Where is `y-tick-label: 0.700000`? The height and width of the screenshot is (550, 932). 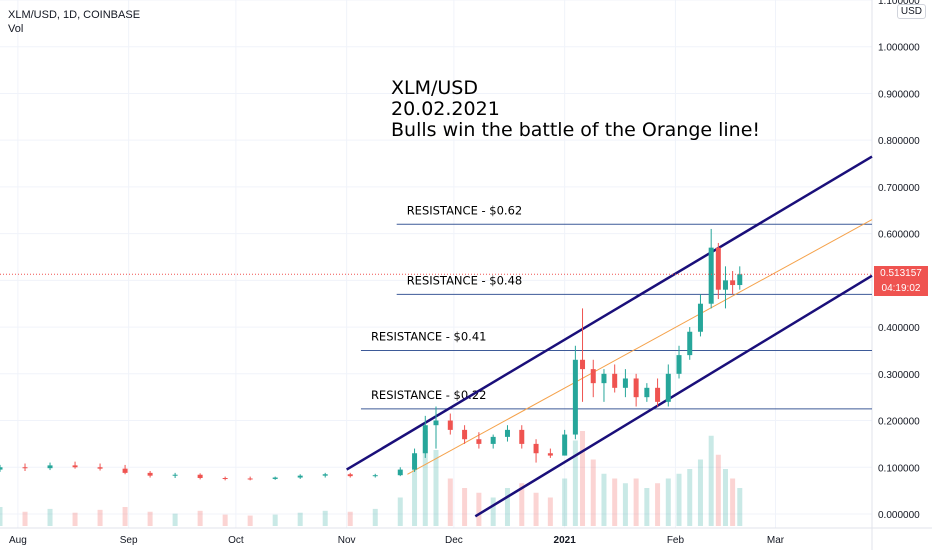 y-tick-label: 0.700000 is located at coordinates (899, 188).